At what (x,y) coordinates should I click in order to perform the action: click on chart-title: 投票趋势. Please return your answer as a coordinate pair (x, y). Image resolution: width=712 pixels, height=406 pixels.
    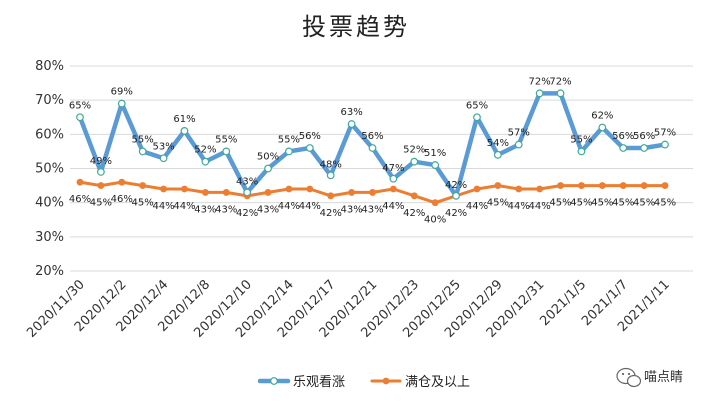
    Looking at the image, I should click on (356, 27).